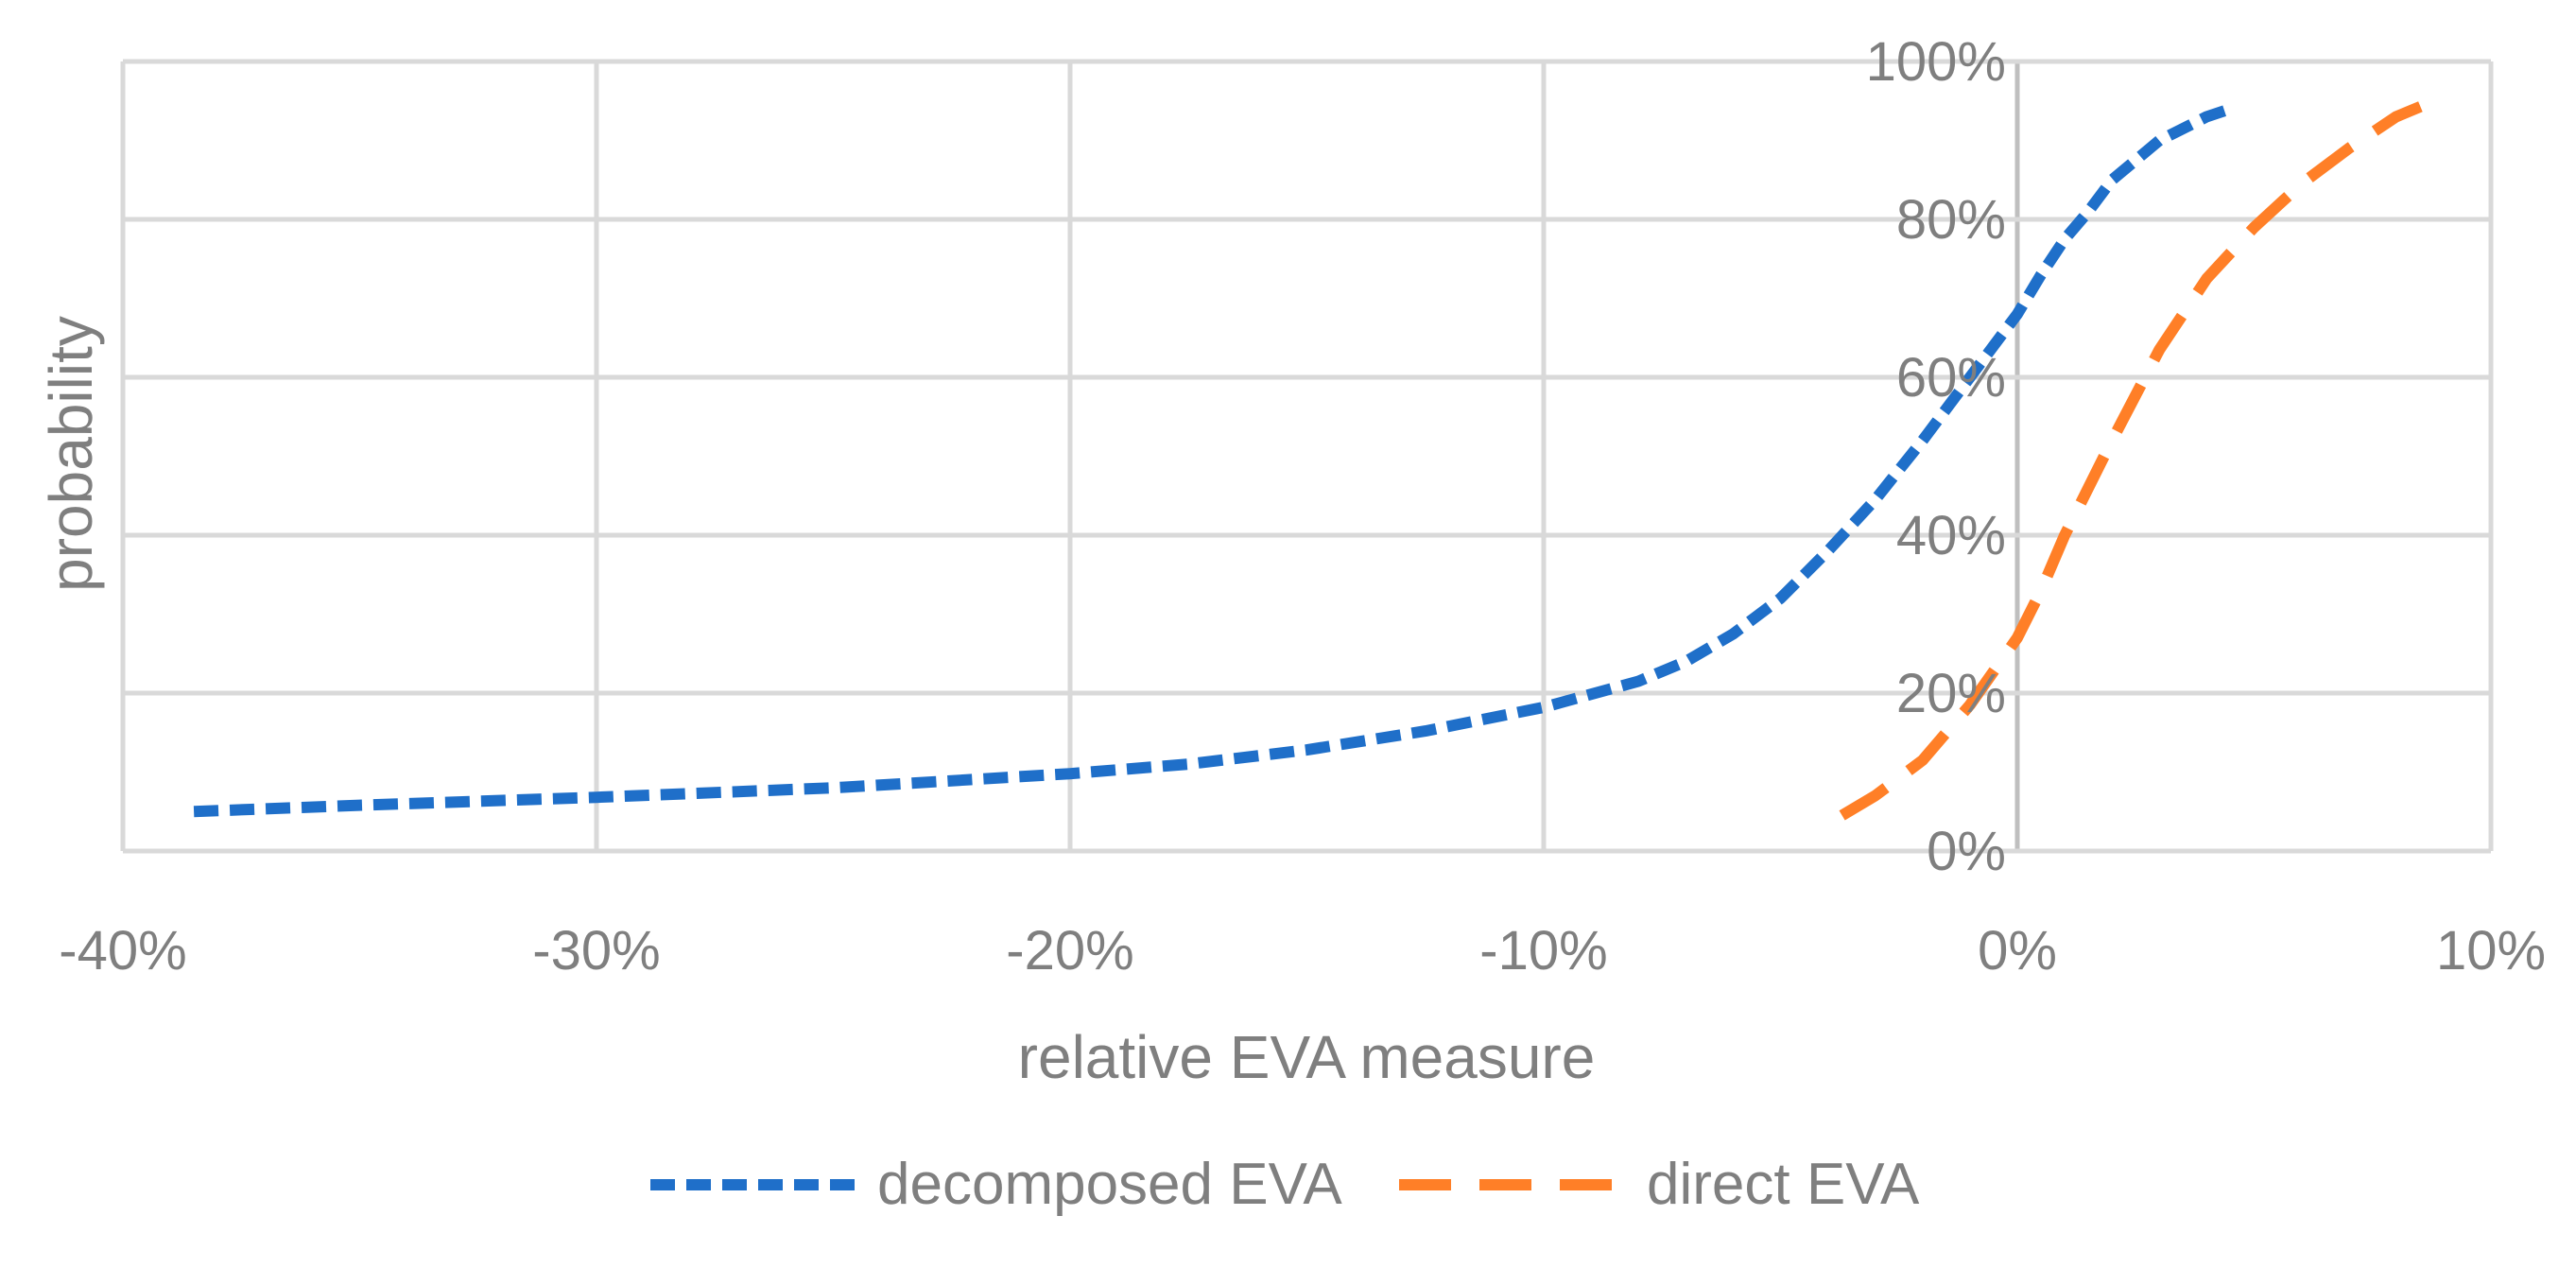 Image resolution: width=2576 pixels, height=1268 pixels. What do you see at coordinates (1783, 1184) in the screenshot?
I see `legend-label: direct EVA` at bounding box center [1783, 1184].